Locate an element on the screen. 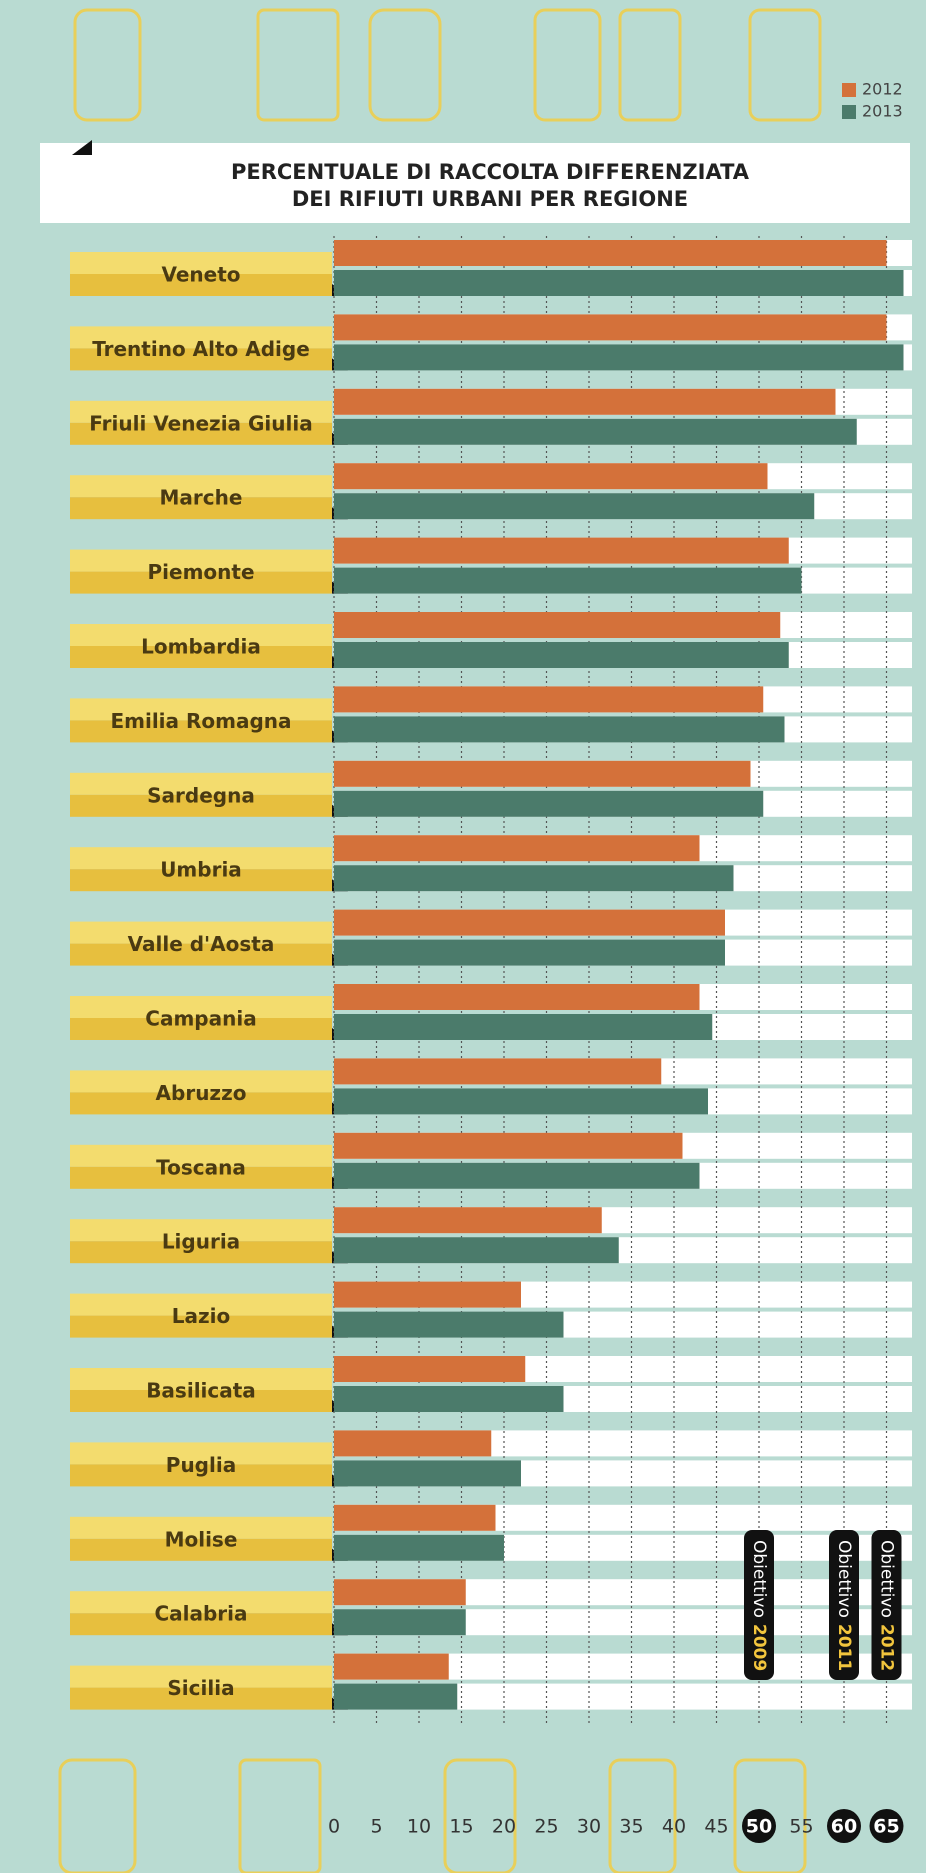  x-tick-label: 50 is located at coordinates (759, 1827).